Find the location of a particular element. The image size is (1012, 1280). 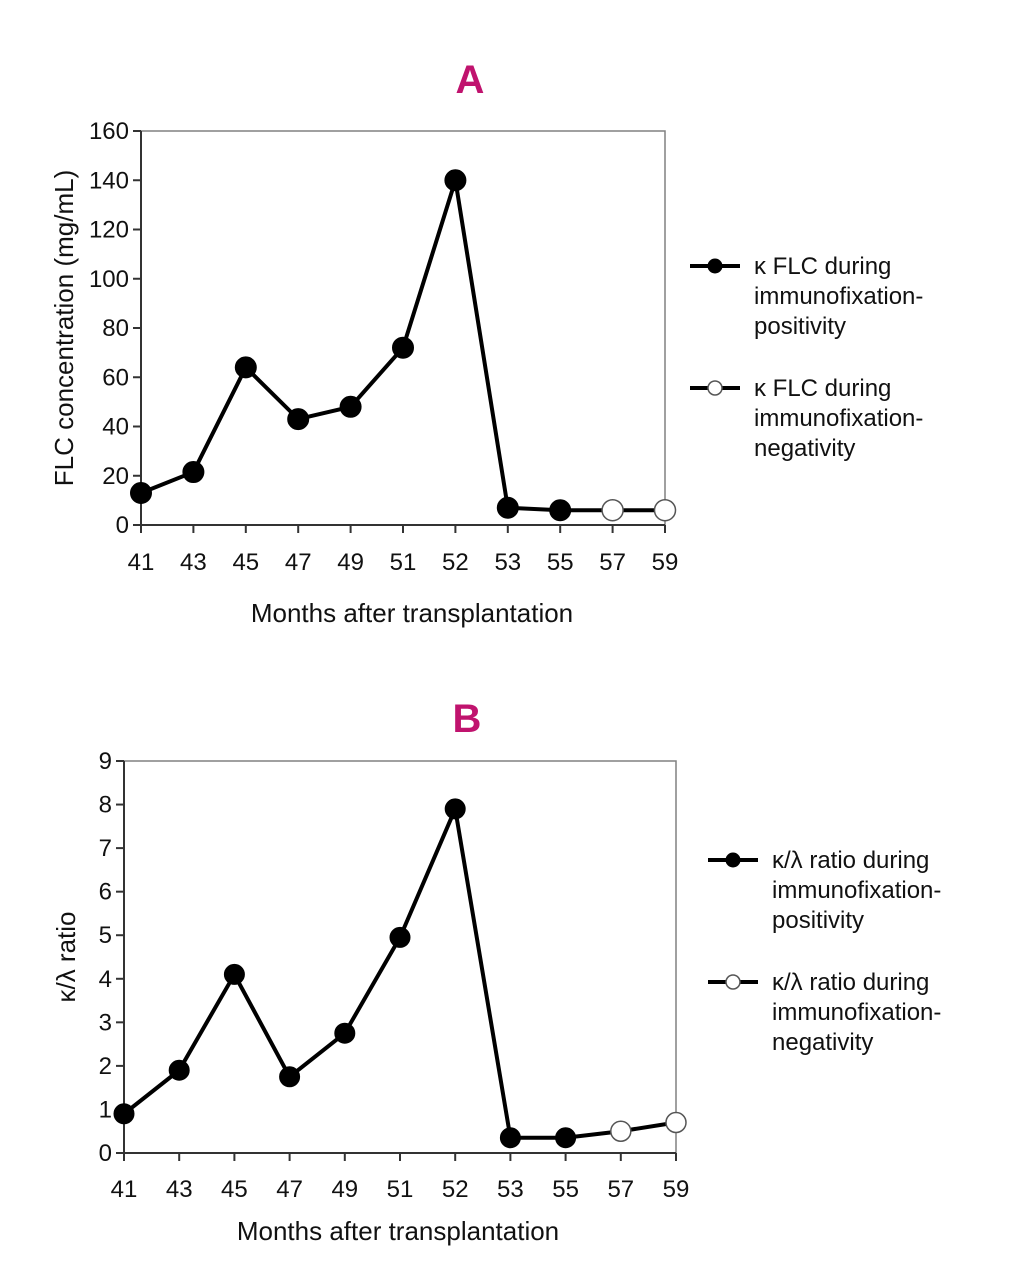

panel-b-x-tick-label: 53 is located at coordinates (510, 1189).